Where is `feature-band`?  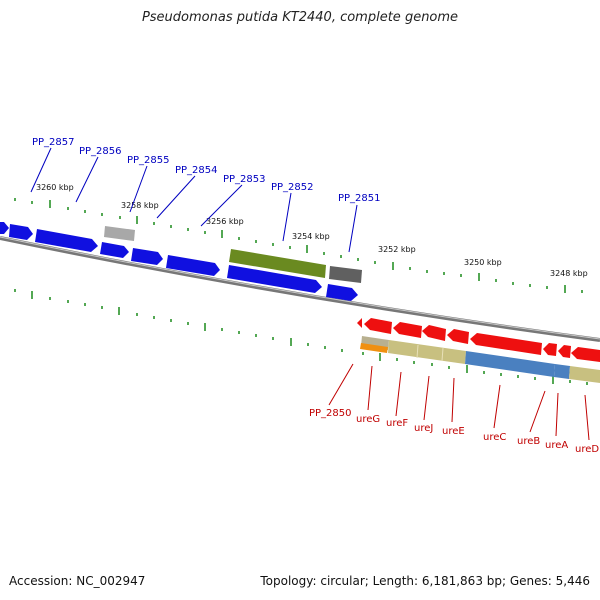
feature-band is located at coordinates (480, 359).